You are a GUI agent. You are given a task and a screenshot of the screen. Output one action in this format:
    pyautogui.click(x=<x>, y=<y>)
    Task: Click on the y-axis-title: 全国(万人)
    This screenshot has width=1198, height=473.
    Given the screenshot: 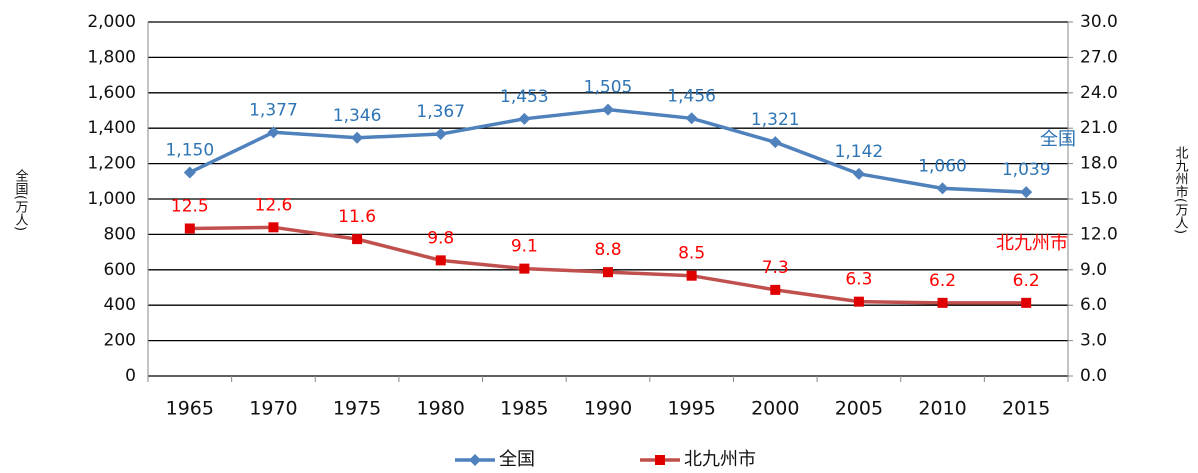 What is the action you would take?
    pyautogui.click(x=21, y=199)
    